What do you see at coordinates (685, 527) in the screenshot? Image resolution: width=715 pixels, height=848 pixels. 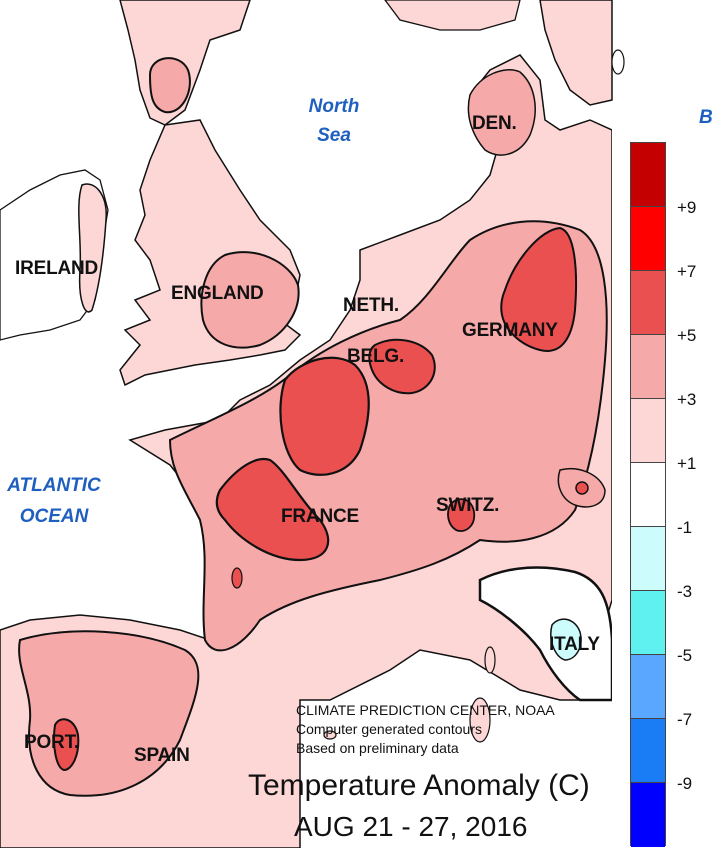 I see `legend-tick: -1` at bounding box center [685, 527].